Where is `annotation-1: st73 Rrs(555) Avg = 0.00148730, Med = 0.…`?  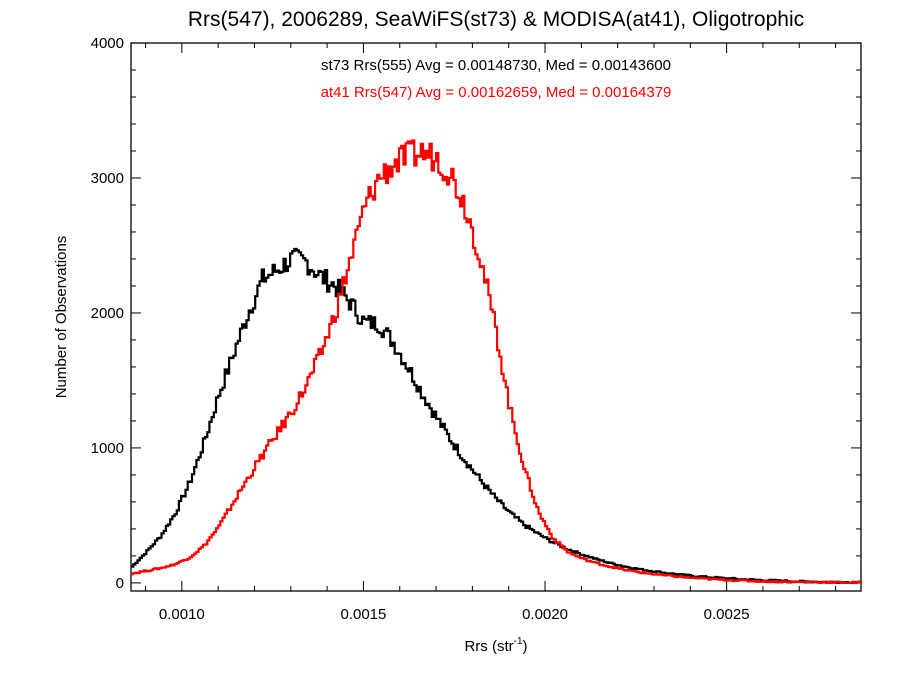 annotation-1: st73 Rrs(555) Avg = 0.00148730, Med = 0.… is located at coordinates (496, 65).